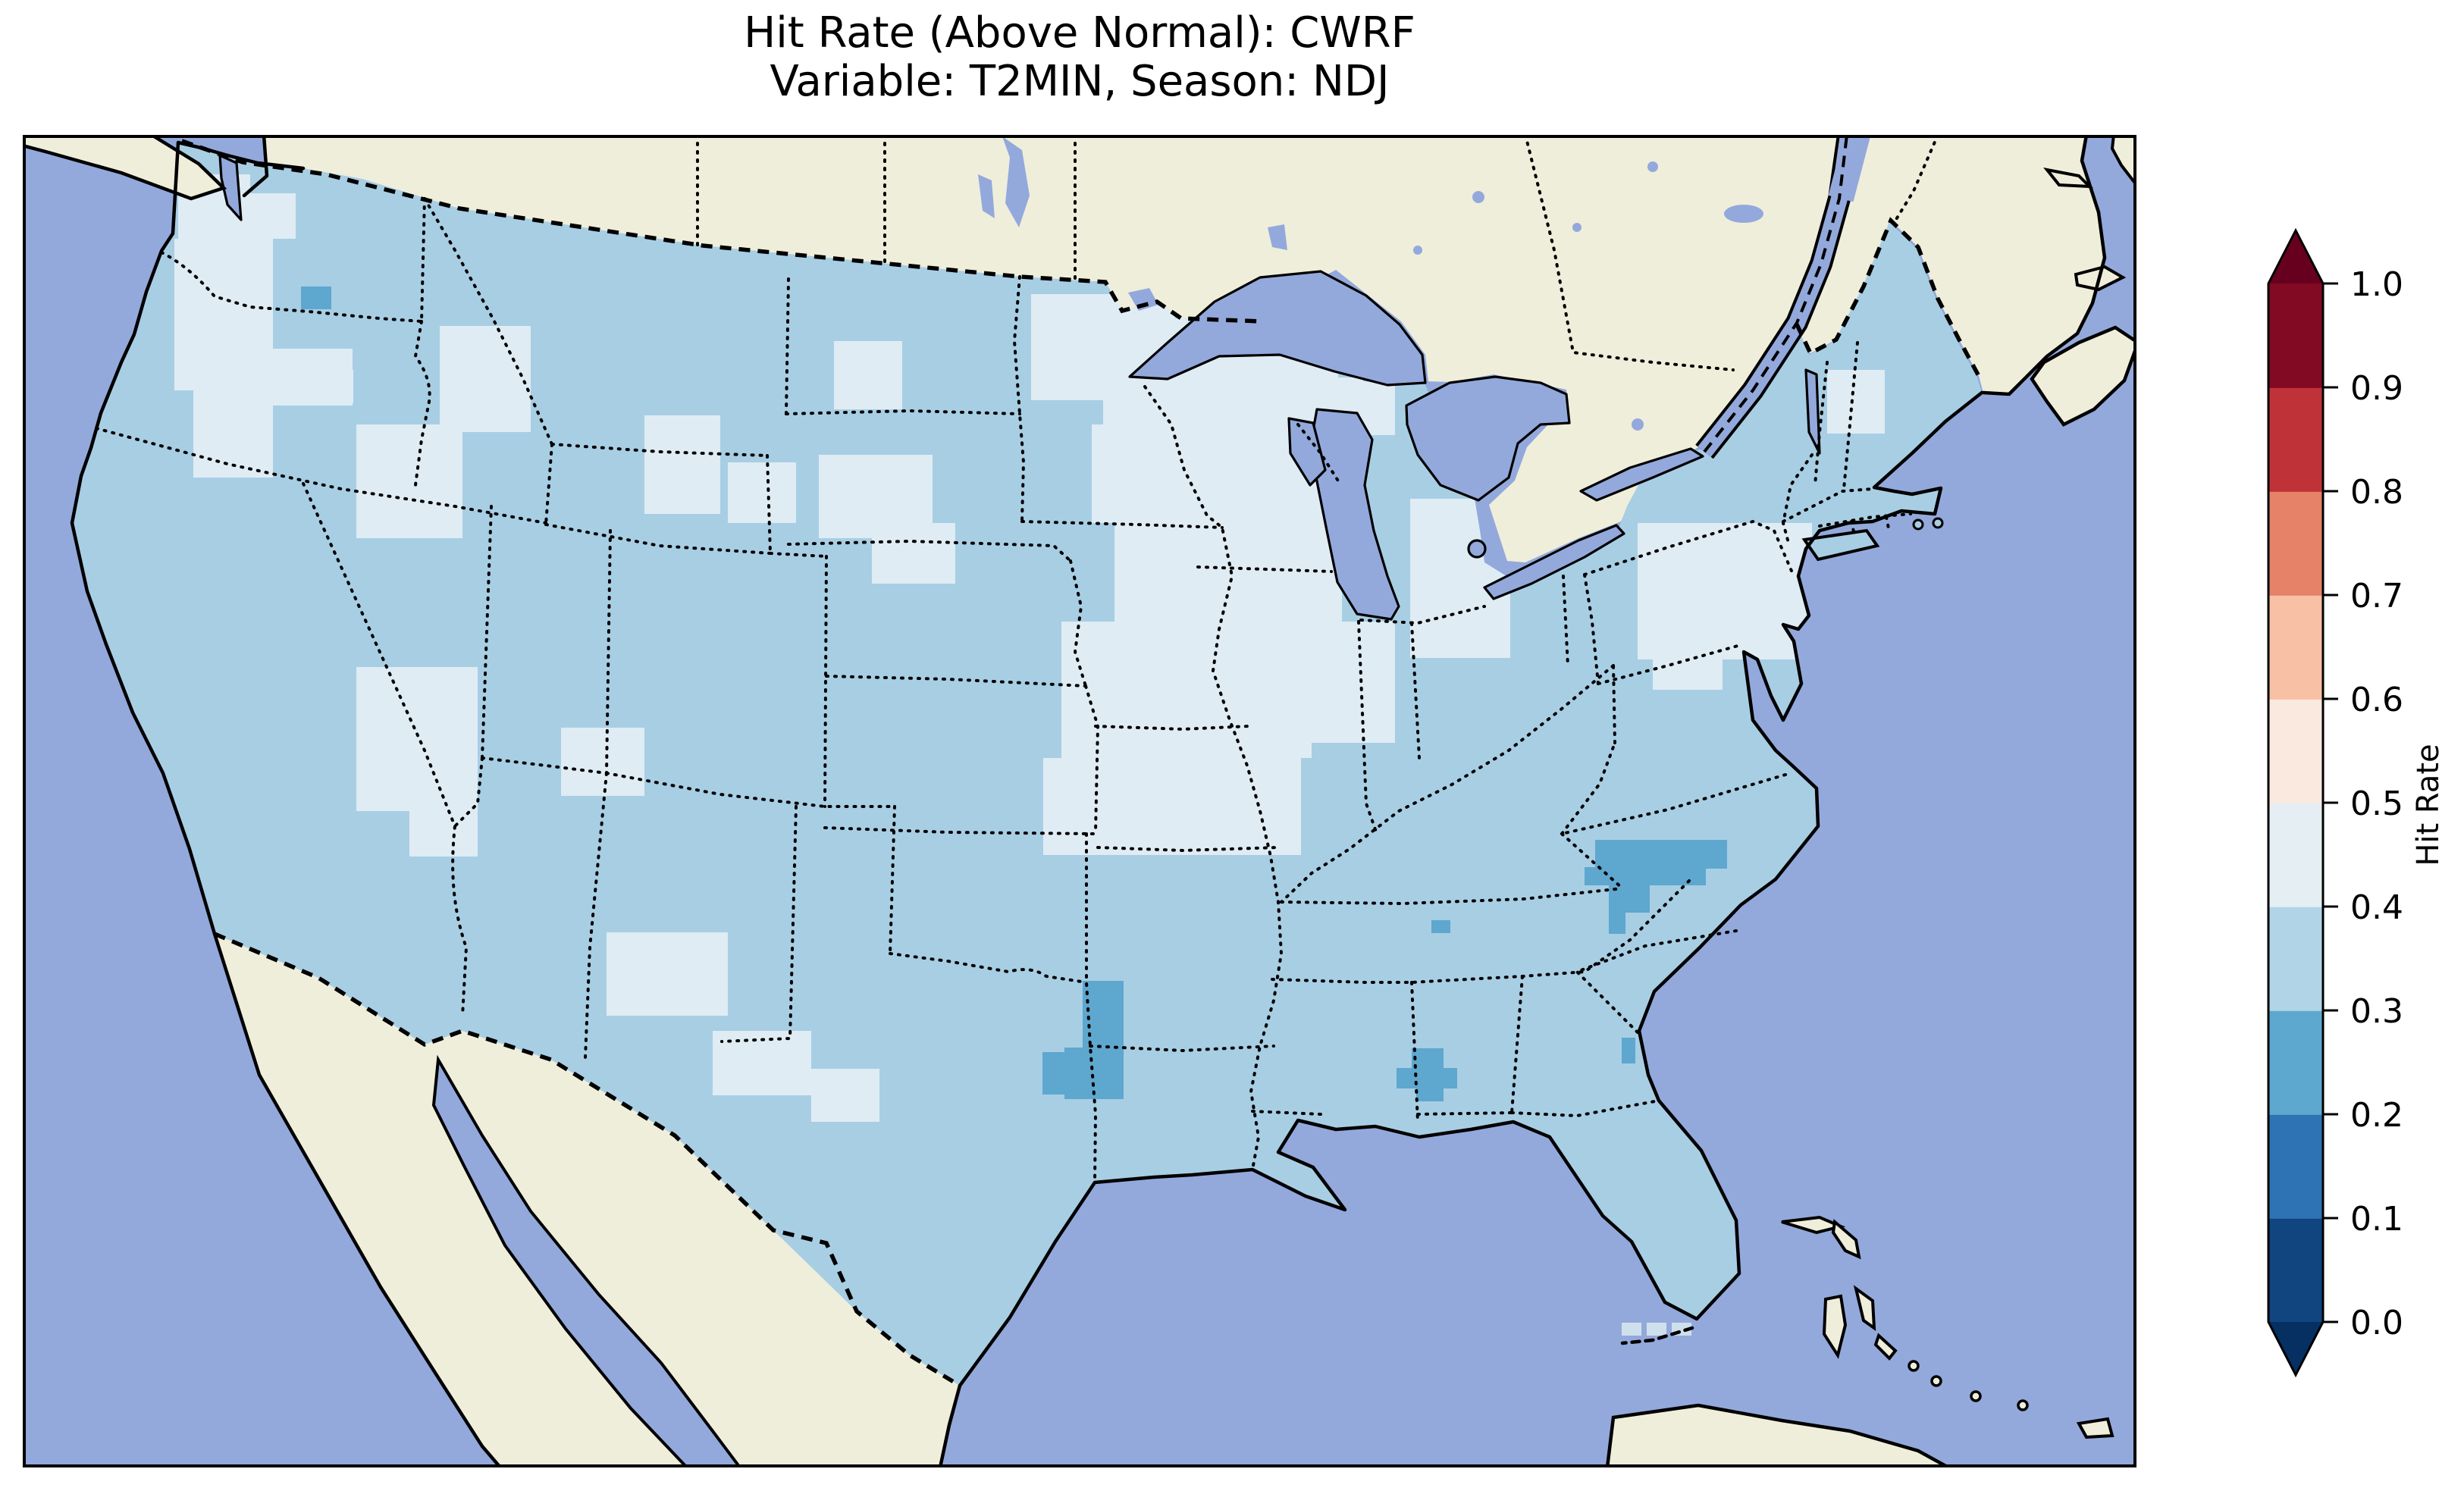 This screenshot has height=1494, width=2464. Describe the element at coordinates (2295, 256) in the screenshot. I see `colorbar-extend-over-arrow` at that location.